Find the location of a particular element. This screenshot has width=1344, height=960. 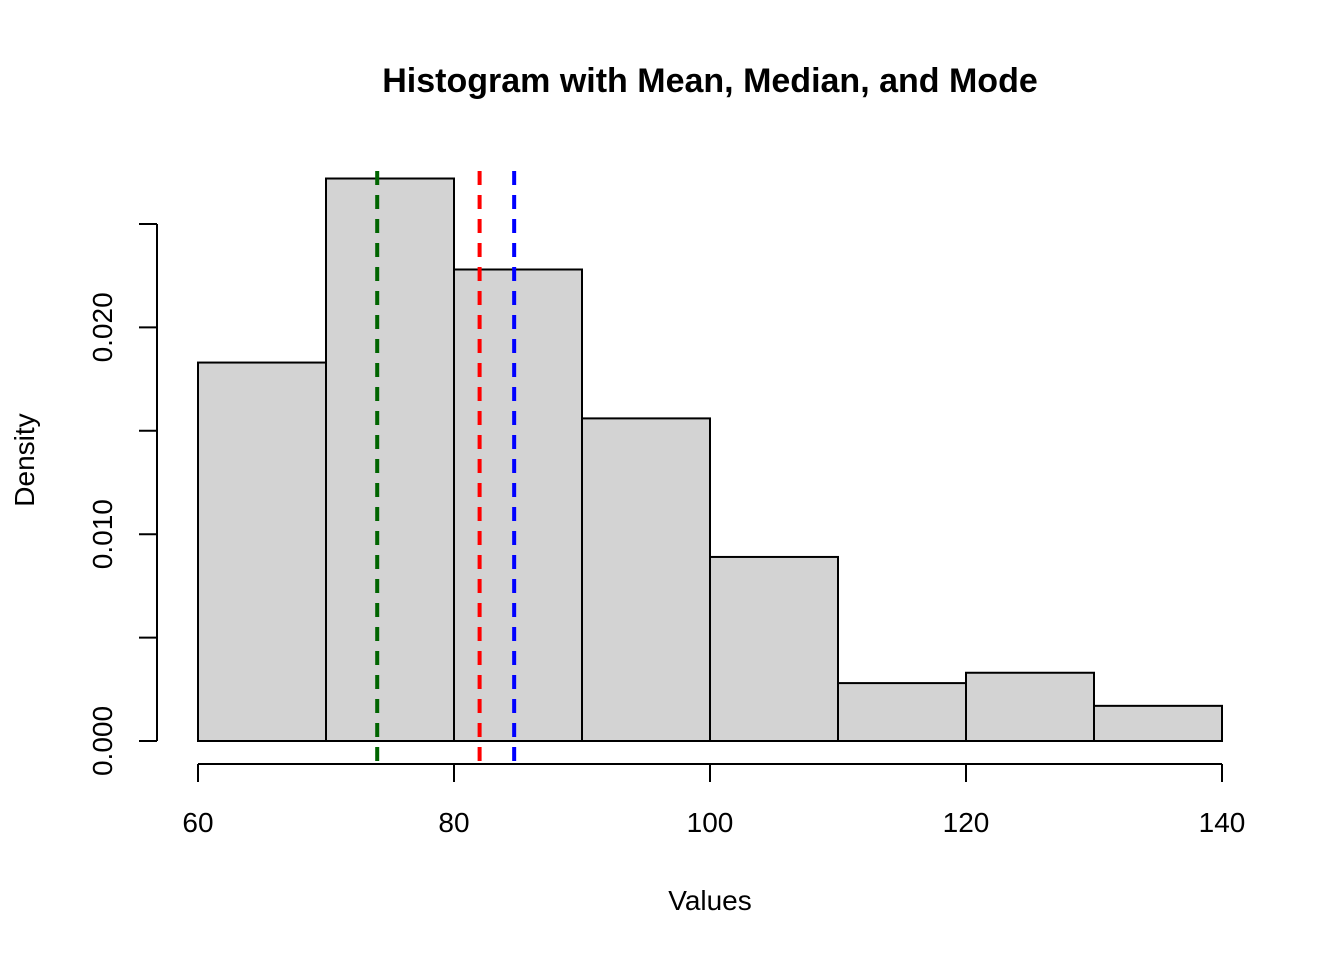

y-tick-label: 0.000 is located at coordinates (102, 741).